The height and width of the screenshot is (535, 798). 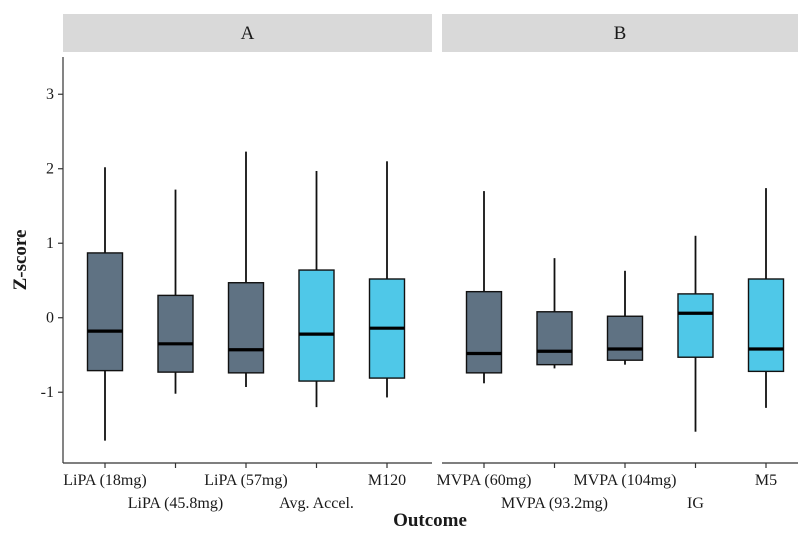 What do you see at coordinates (554, 503) in the screenshot?
I see `x-tick-label: MVPA (93.2mg)` at bounding box center [554, 503].